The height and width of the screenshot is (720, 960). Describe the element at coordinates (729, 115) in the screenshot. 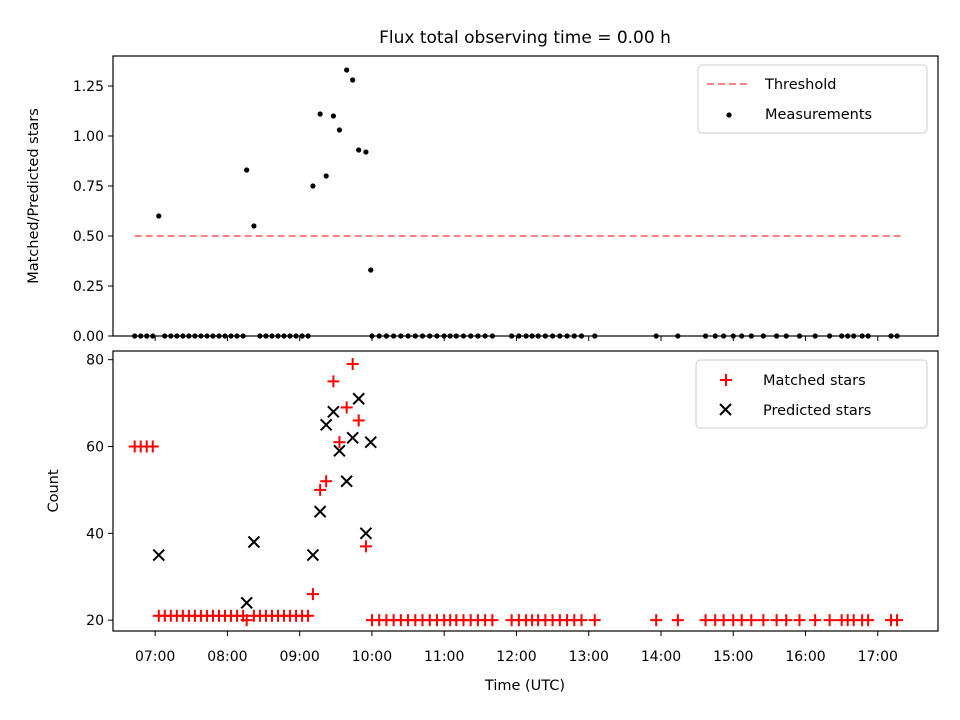

I see `legend-measurements-marker` at that location.